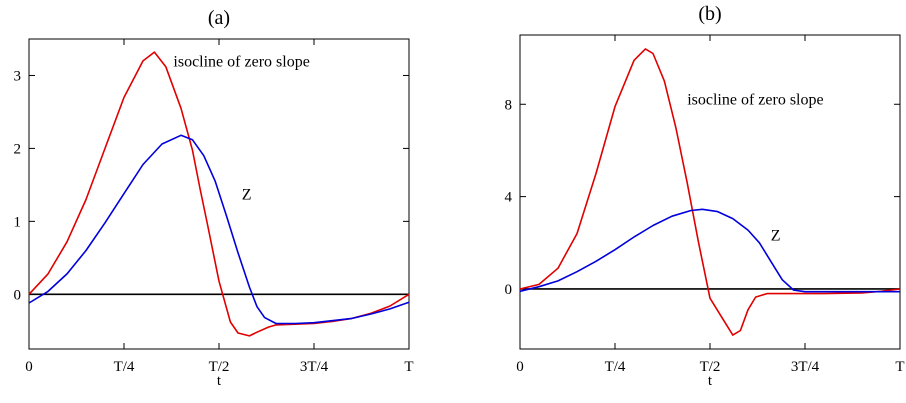 The image size is (906, 403). I want to click on chart-b-y-tick-label: 4, so click(509, 198).